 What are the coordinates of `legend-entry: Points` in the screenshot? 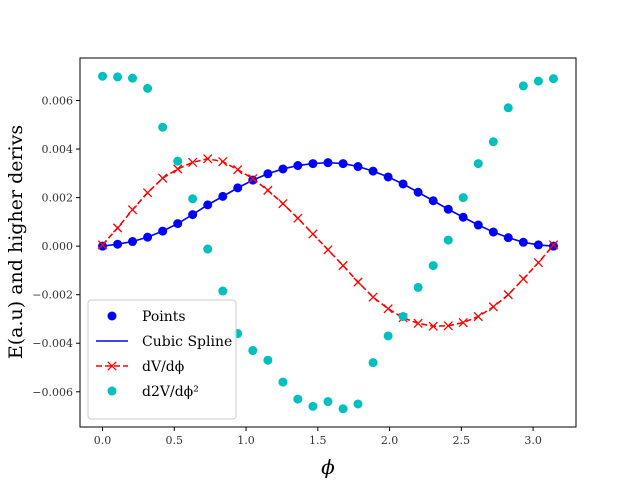 It's located at (146, 317).